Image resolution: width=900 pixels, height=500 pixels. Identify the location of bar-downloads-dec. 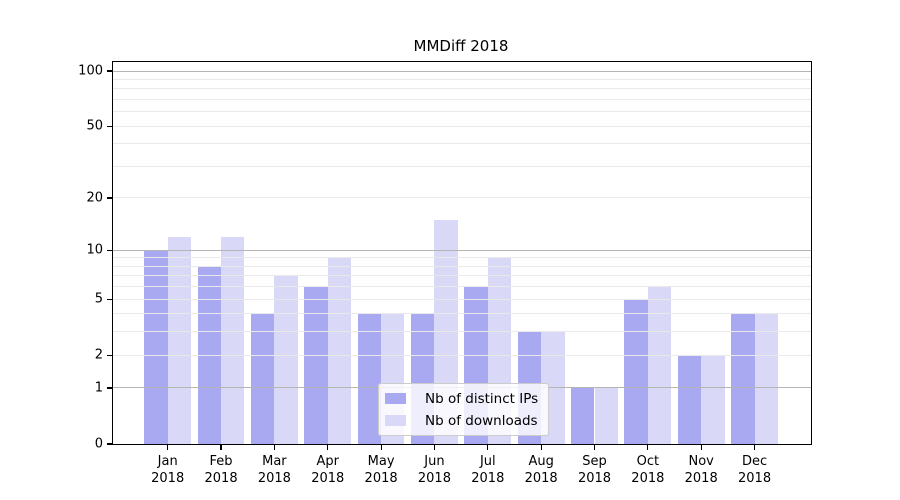
(766, 378).